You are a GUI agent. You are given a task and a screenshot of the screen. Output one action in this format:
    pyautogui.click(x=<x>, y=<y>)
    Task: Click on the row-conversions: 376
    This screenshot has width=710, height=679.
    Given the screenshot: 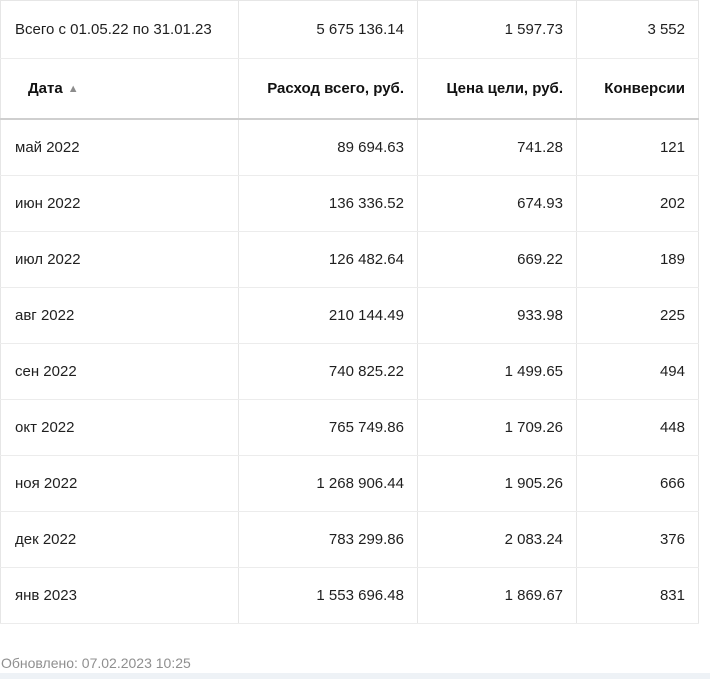 What is the action you would take?
    pyautogui.click(x=637, y=539)
    